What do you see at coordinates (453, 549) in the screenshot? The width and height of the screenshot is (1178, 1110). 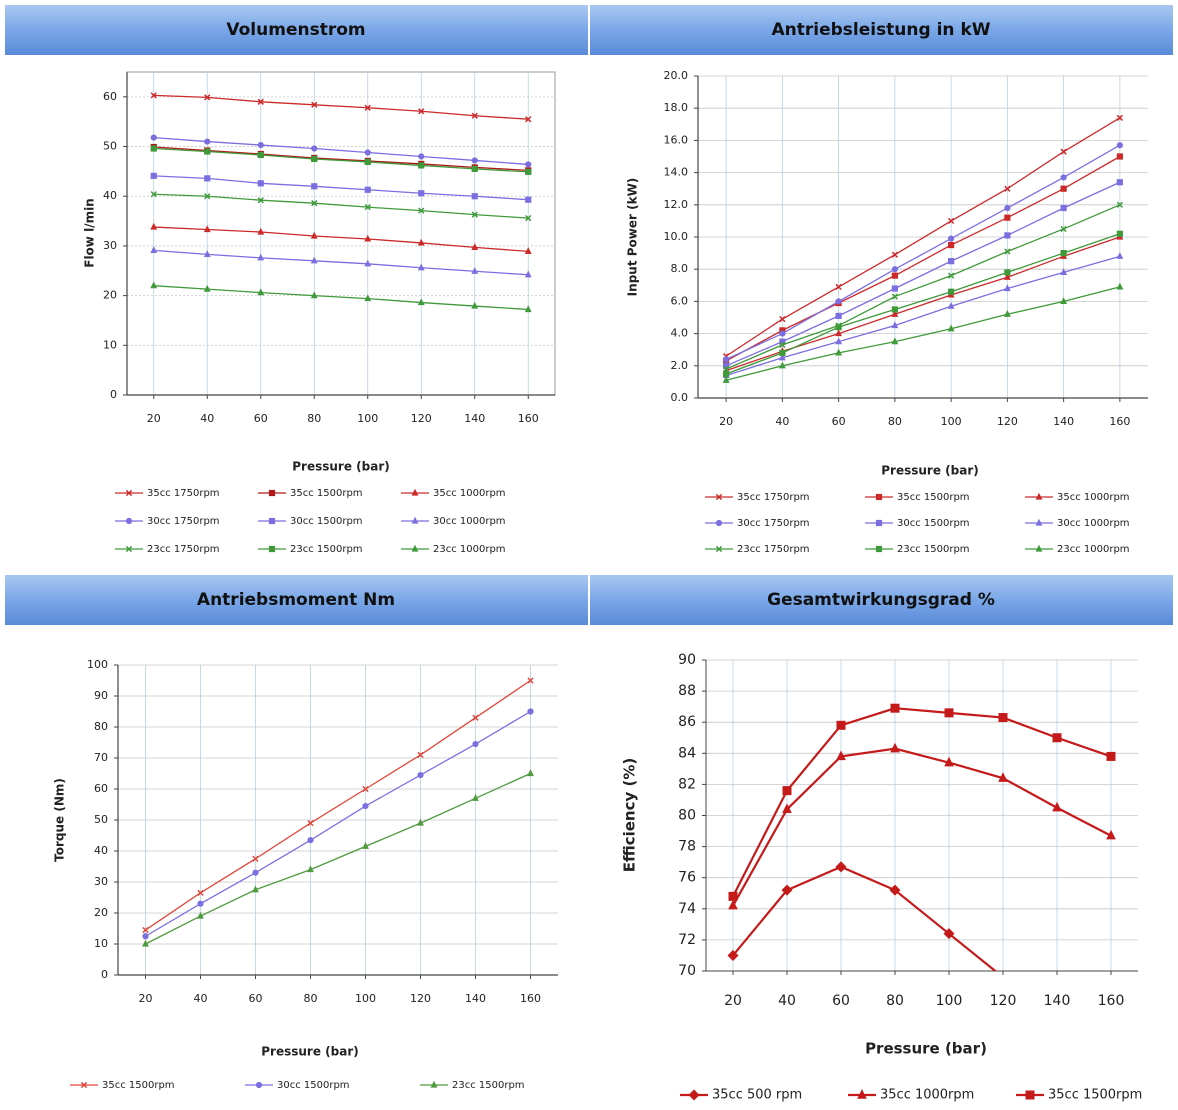 I see `legend-entry: 23cc 1000rpm` at bounding box center [453, 549].